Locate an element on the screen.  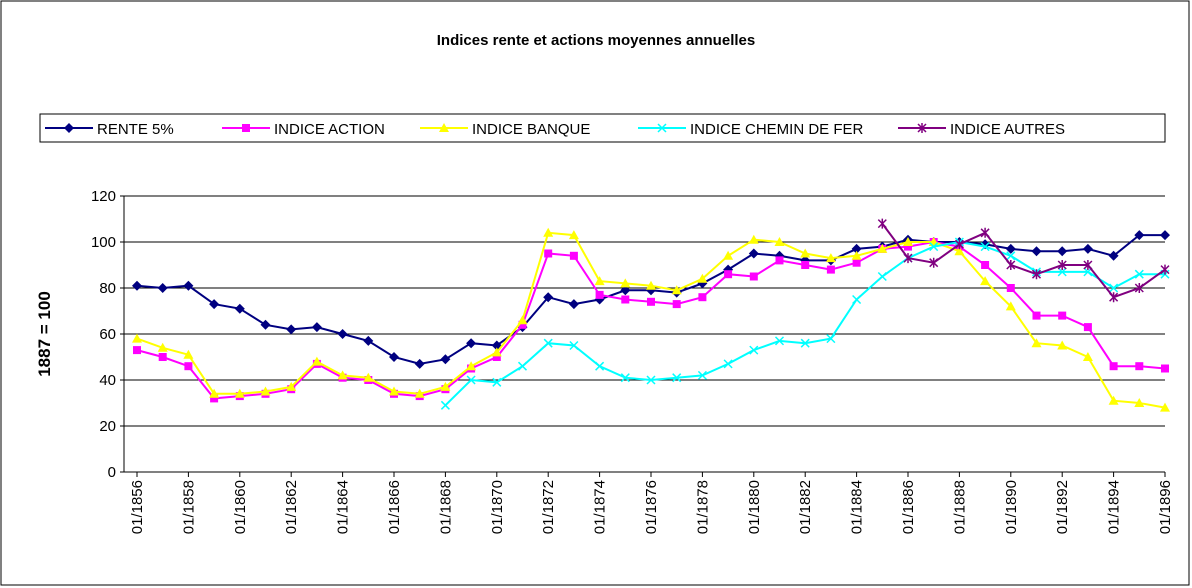
x-tick-label: 01/1860 is located at coordinates (240, 507).